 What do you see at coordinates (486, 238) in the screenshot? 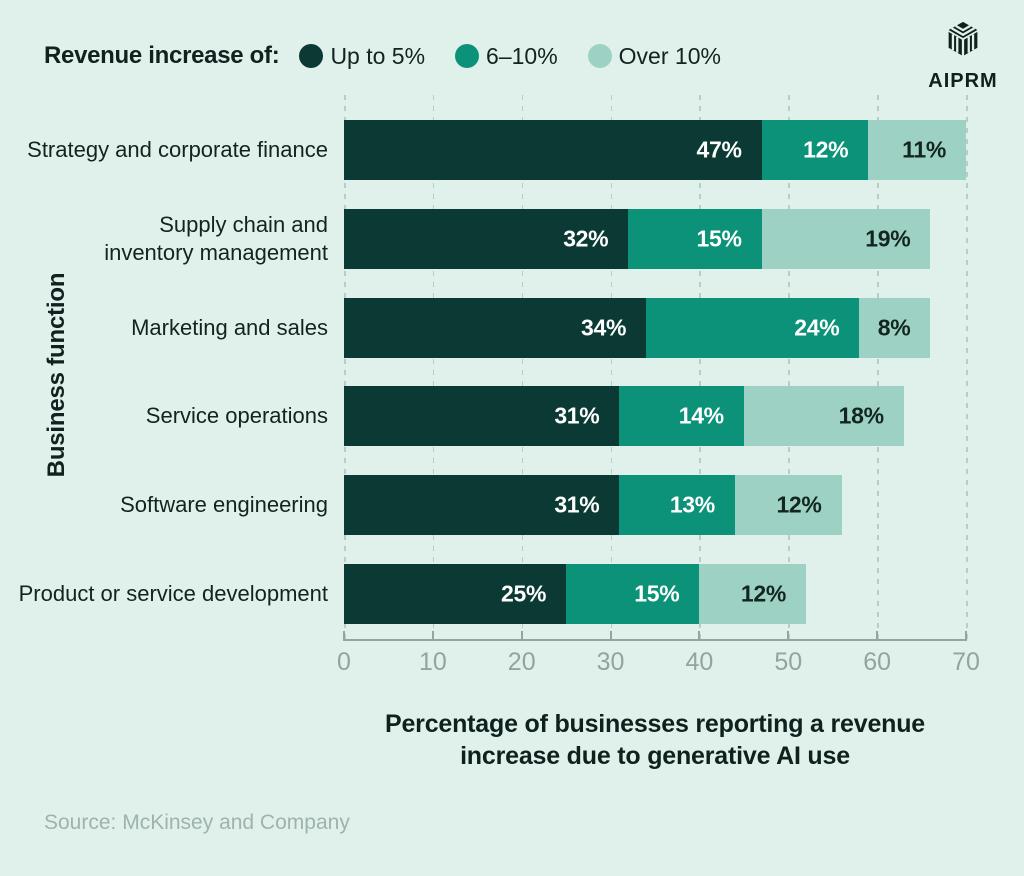
I see `bar-segment-up-to-5: 32%` at bounding box center [486, 238].